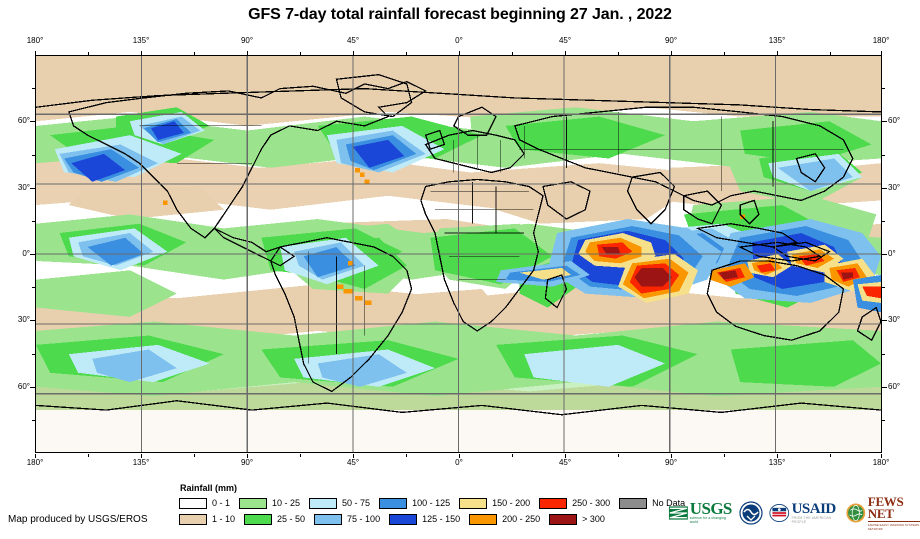 The width and height of the screenshot is (920, 539). What do you see at coordinates (209, 488) in the screenshot?
I see `legend-title: Rainfall (mm)` at bounding box center [209, 488].